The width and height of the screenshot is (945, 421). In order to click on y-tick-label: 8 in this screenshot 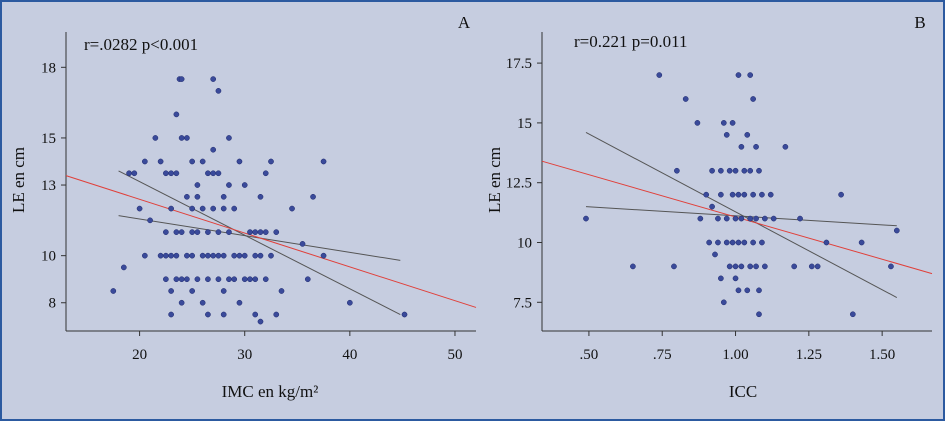, I will do `click(53, 304)`.